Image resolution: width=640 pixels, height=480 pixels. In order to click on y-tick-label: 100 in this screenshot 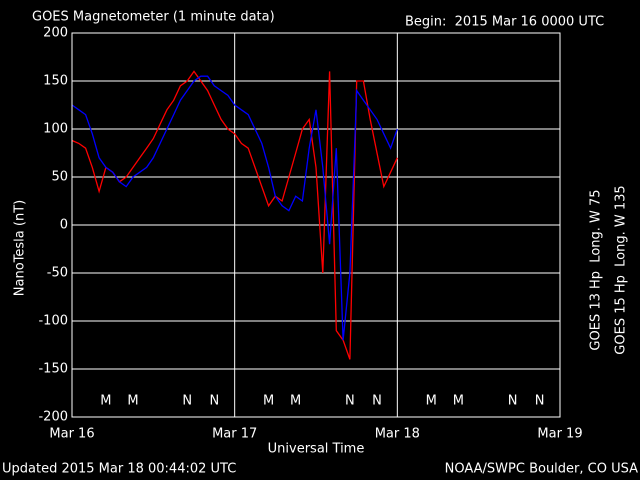, I will do `click(55, 129)`.